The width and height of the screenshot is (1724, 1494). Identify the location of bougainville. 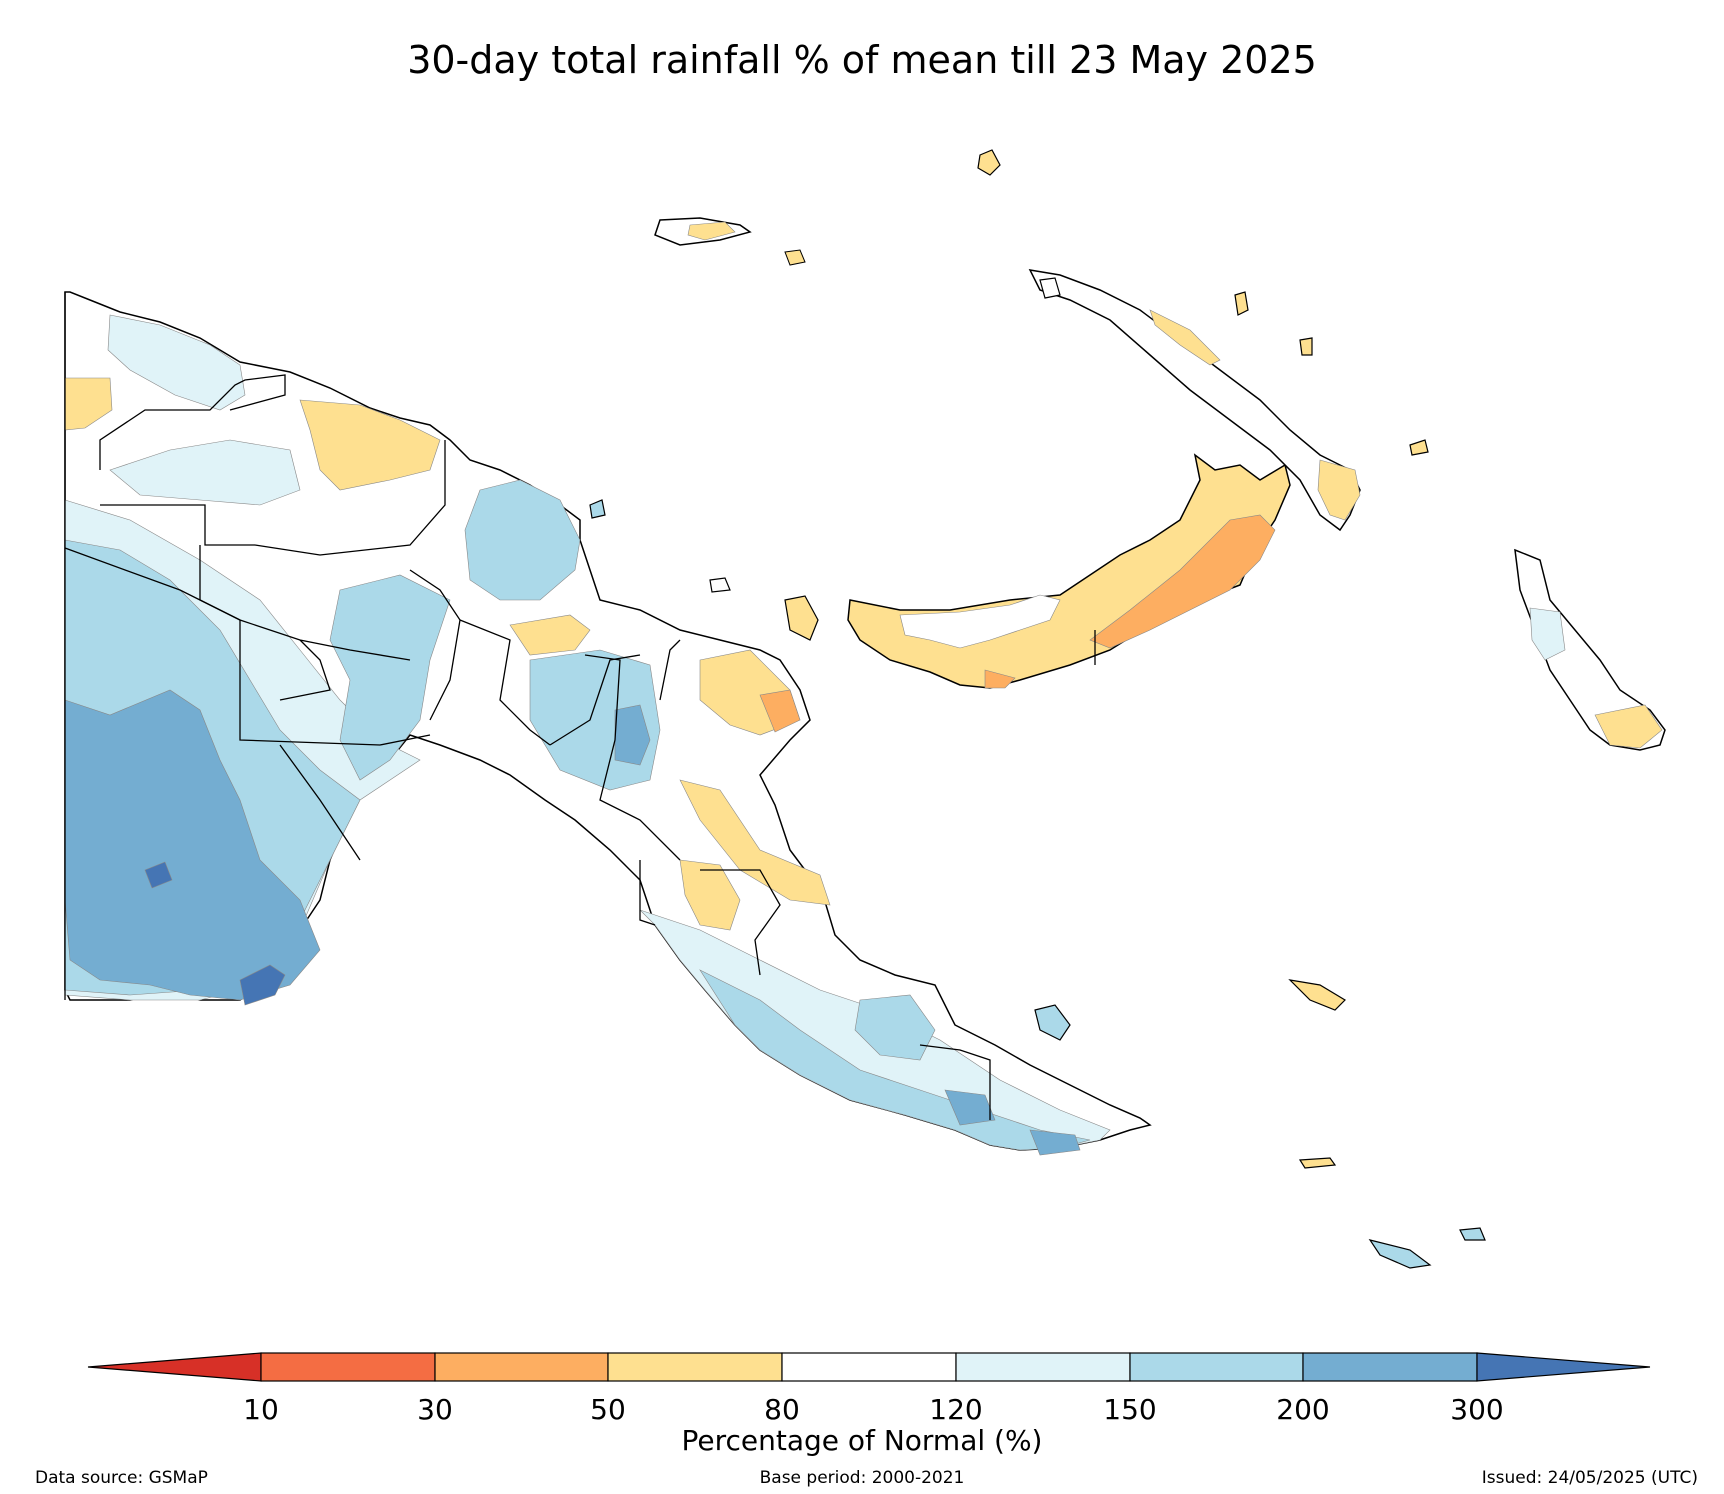
(1590, 649).